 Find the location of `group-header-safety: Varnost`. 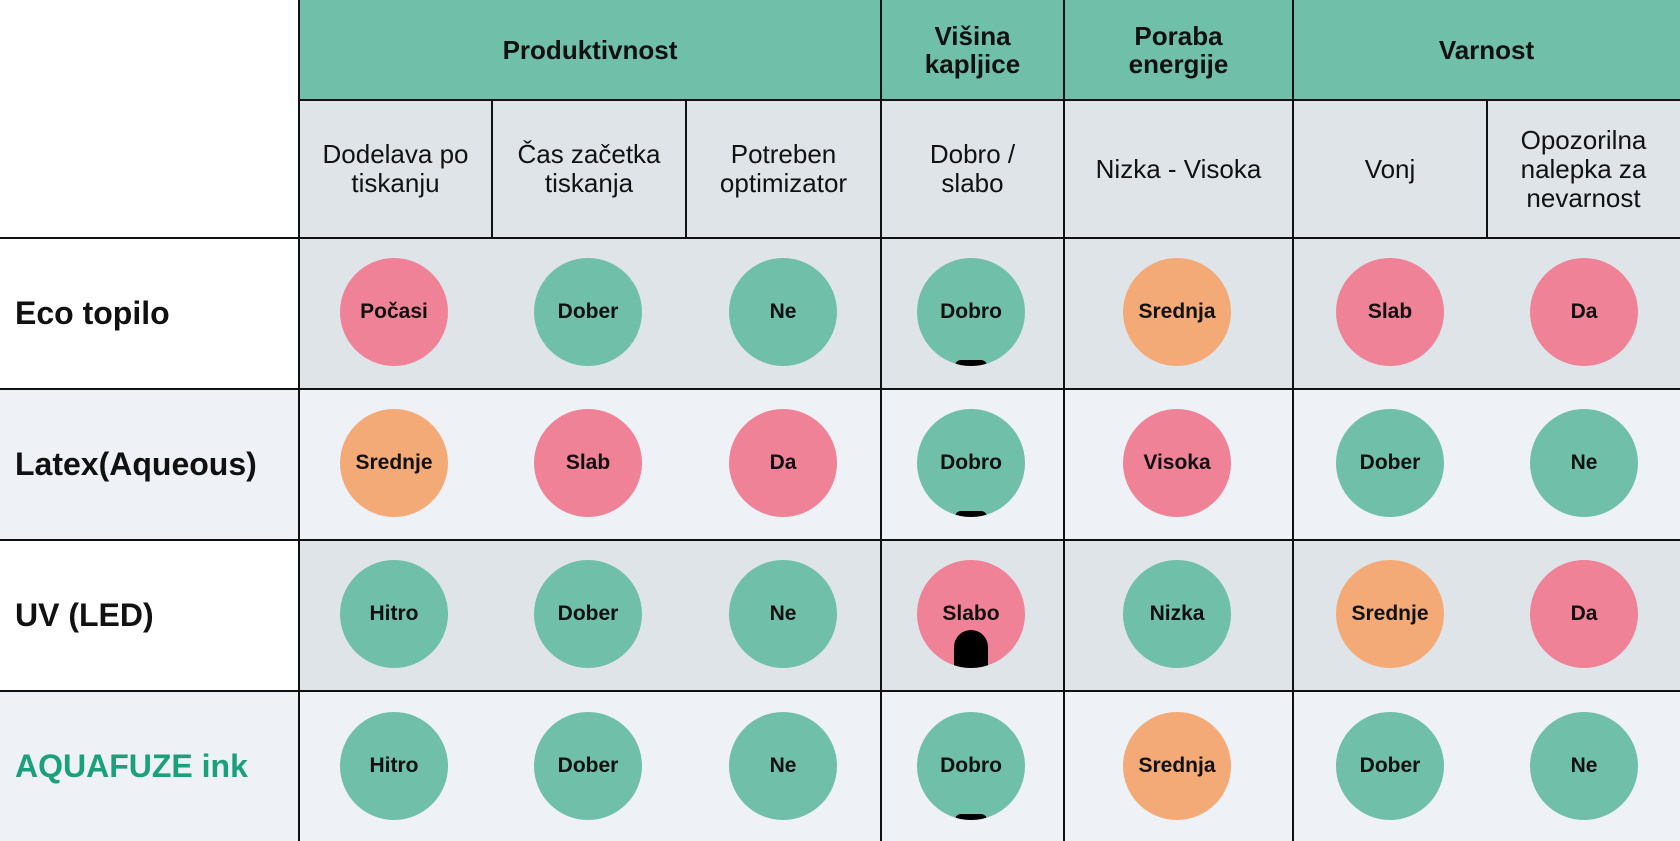

group-header-safety: Varnost is located at coordinates (1486, 50).